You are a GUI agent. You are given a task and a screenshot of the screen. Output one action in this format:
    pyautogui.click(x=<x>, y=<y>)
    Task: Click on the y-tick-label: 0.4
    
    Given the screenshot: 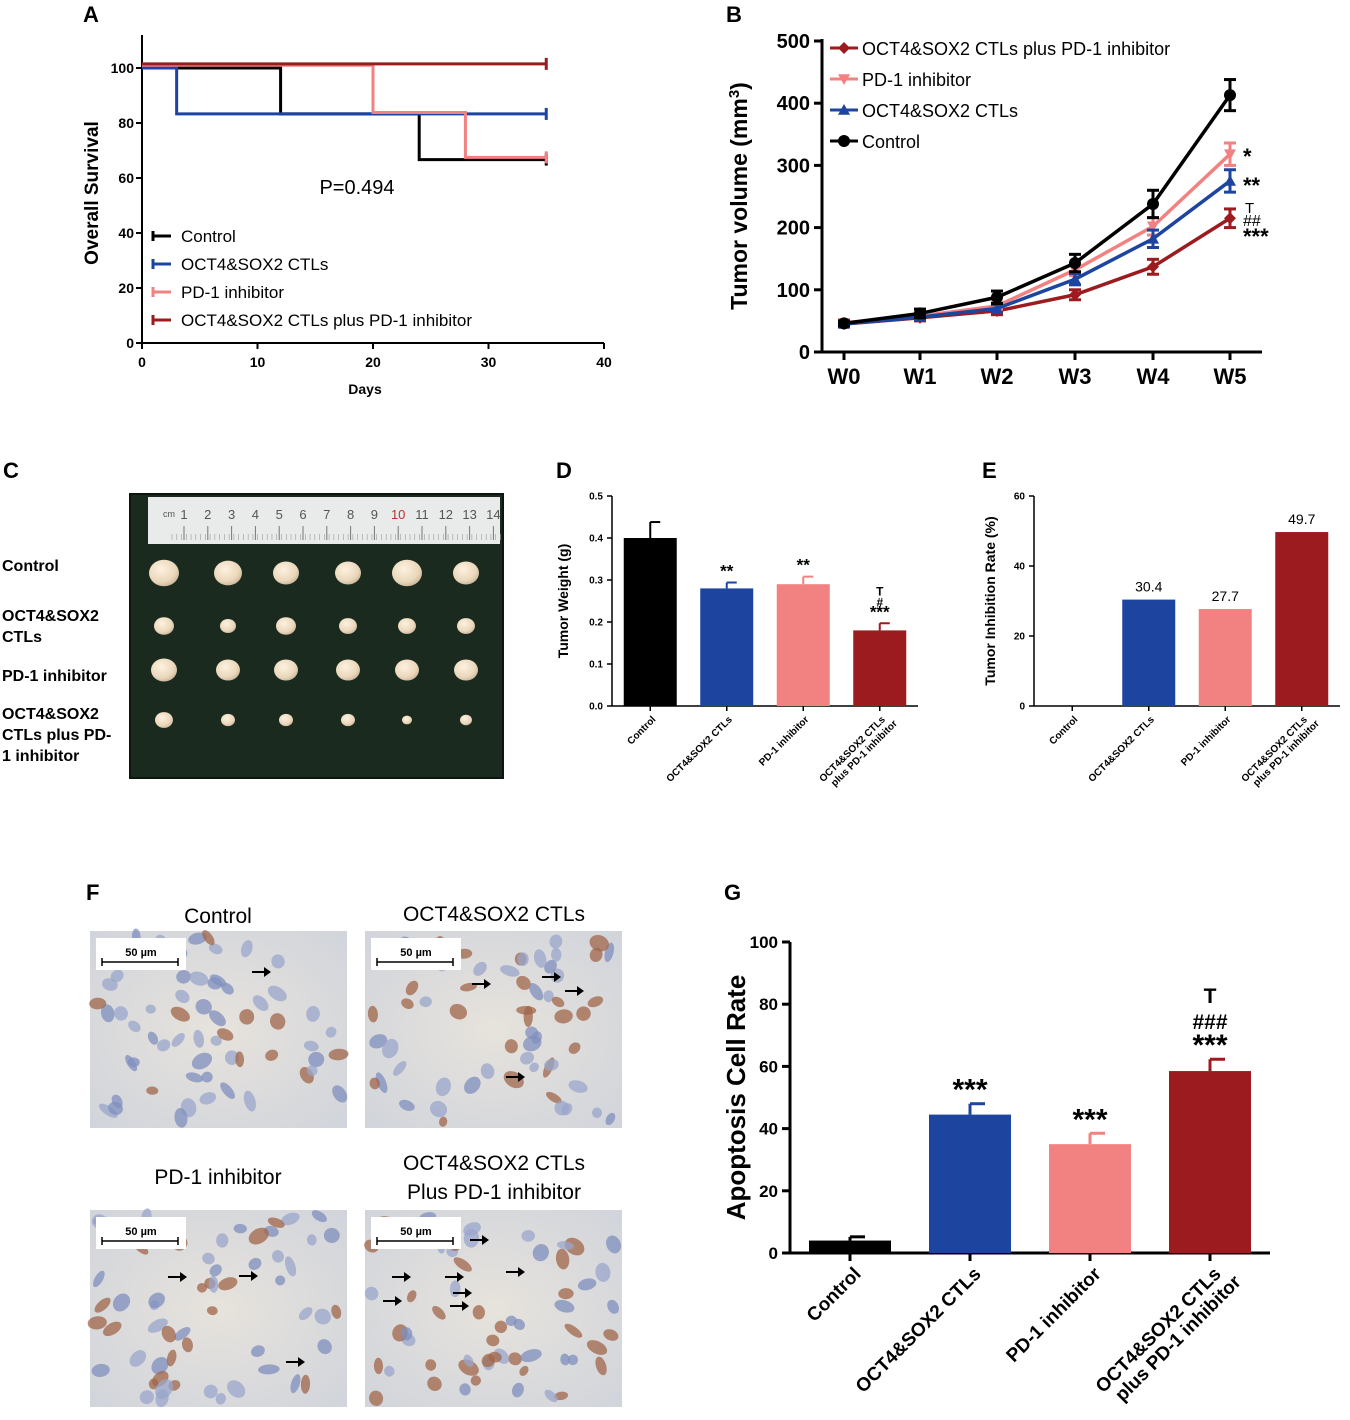 What is the action you would take?
    pyautogui.click(x=596, y=539)
    